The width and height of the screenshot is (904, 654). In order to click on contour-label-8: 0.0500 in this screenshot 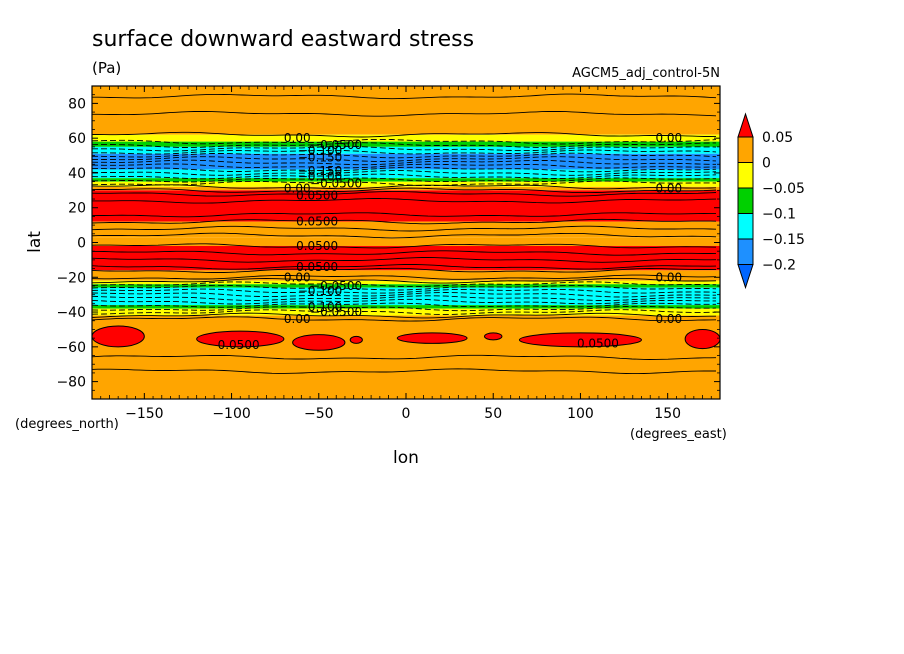, I will do `click(317, 196)`.